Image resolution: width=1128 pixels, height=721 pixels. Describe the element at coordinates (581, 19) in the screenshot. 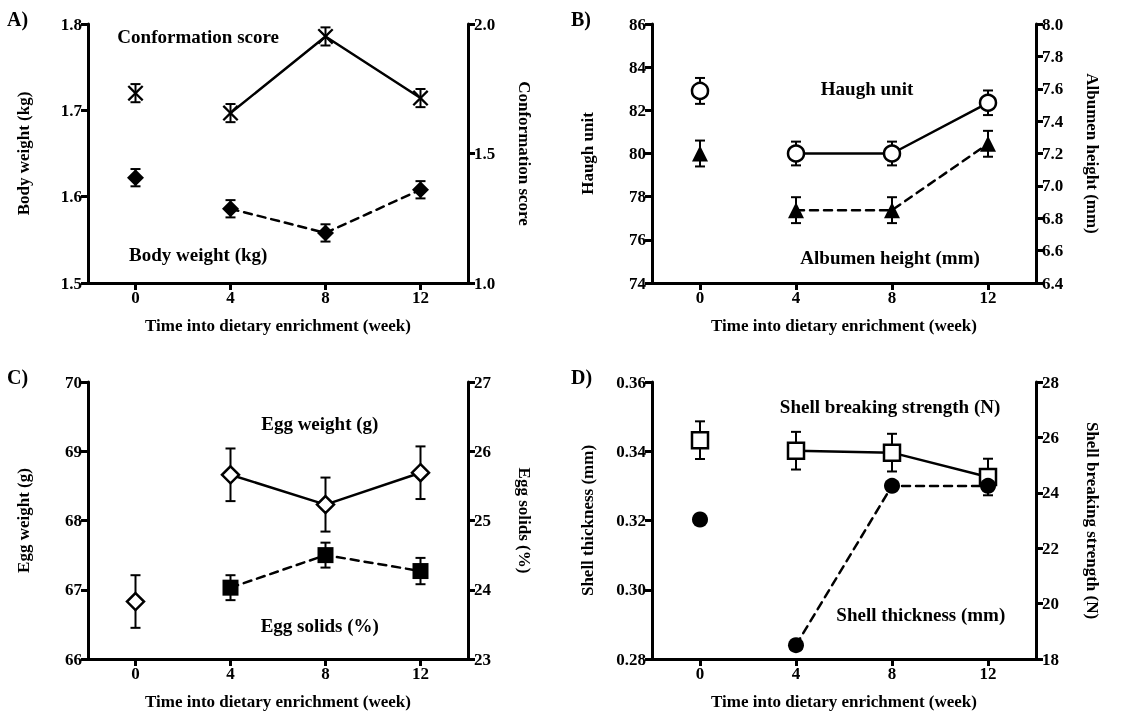

I see `chart-title: B)` at that location.